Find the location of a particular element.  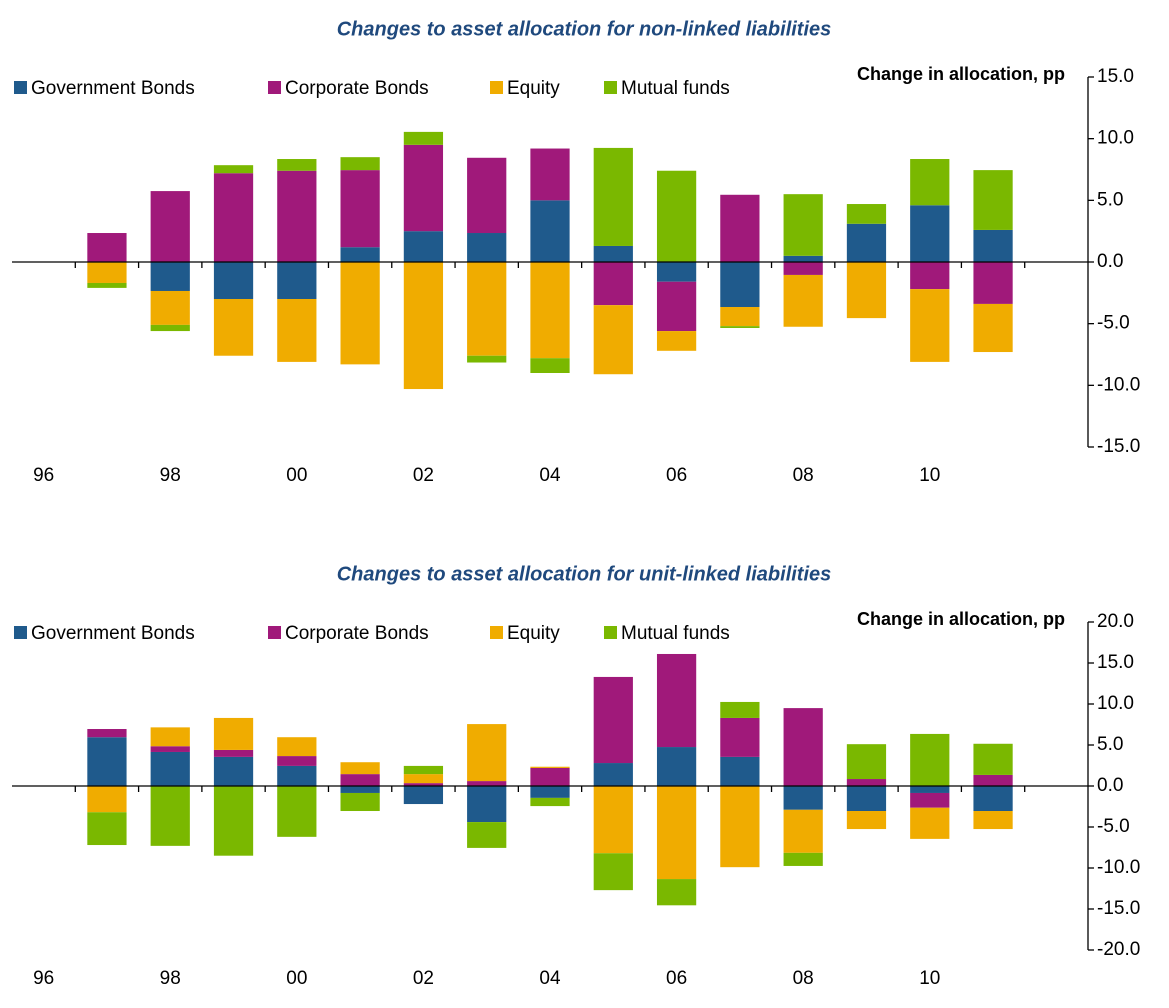

y-axis-label: Change in allocation, pp is located at coordinates (961, 619).